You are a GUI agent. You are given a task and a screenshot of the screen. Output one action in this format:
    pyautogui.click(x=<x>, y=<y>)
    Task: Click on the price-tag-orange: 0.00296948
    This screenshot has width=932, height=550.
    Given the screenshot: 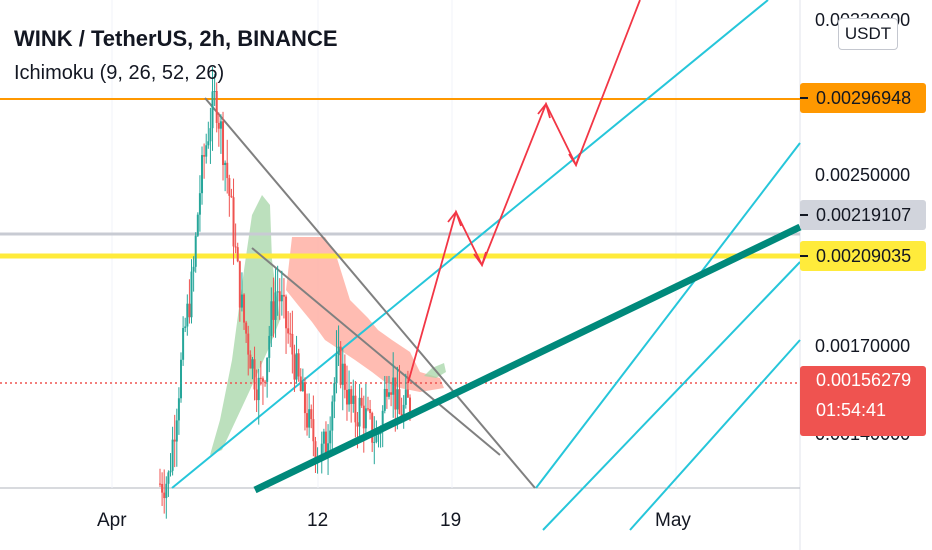 What is the action you would take?
    pyautogui.click(x=863, y=98)
    